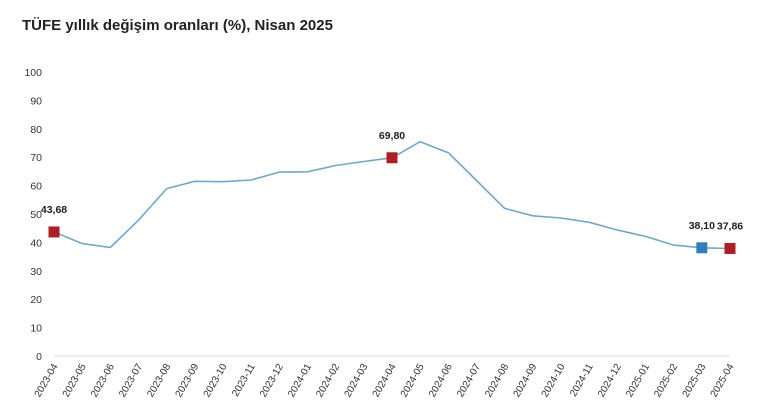 The image size is (764, 419). What do you see at coordinates (36, 329) in the screenshot?
I see `y-tick-label: 10` at bounding box center [36, 329].